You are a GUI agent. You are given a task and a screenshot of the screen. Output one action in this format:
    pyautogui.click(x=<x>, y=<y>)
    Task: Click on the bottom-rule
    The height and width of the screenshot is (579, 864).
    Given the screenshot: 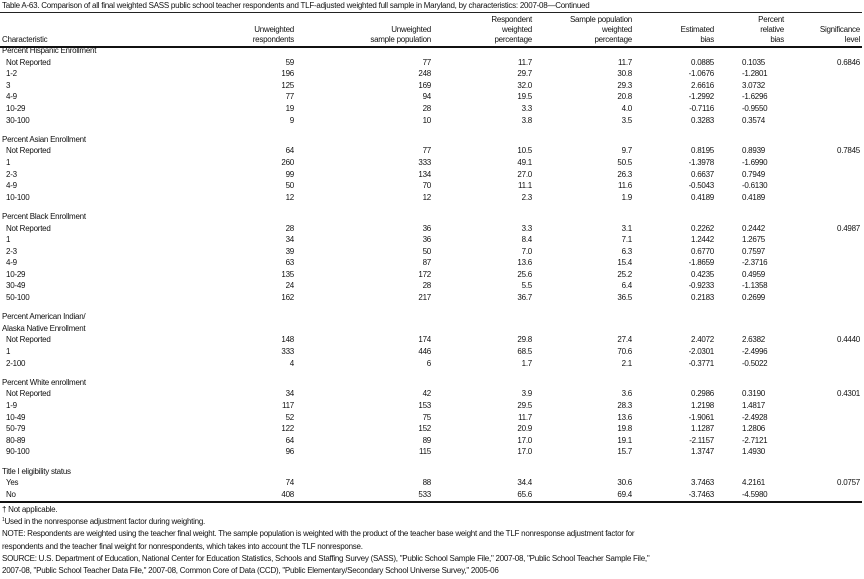 What is the action you would take?
    pyautogui.click(x=431, y=502)
    